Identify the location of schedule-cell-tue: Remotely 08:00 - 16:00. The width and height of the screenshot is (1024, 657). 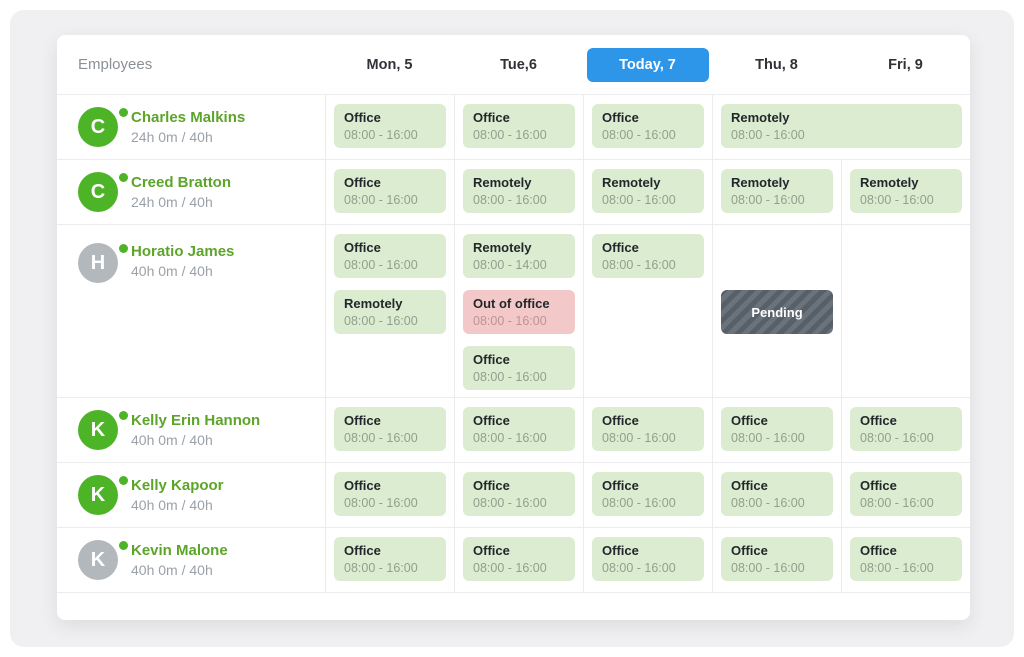
(518, 192).